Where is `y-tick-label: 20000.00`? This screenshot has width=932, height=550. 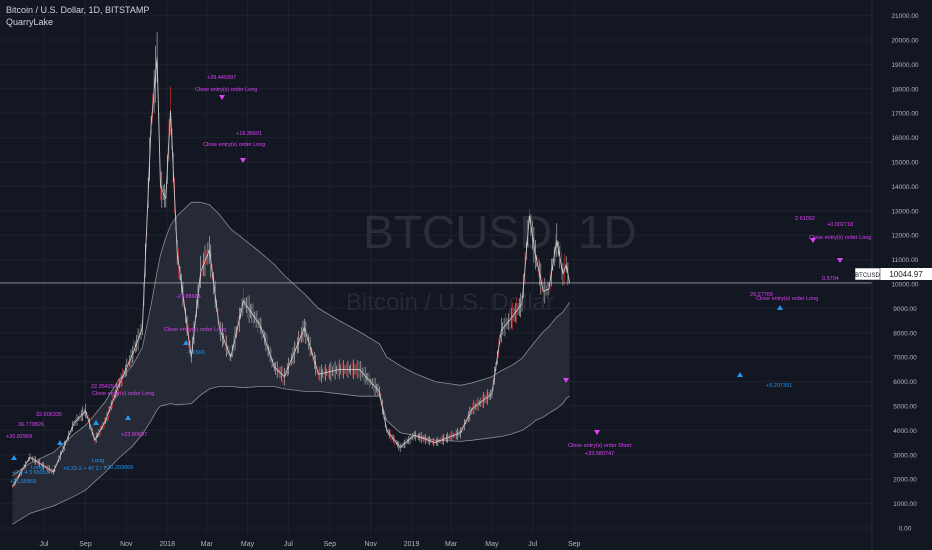 y-tick-label: 20000.00 is located at coordinates (904, 41).